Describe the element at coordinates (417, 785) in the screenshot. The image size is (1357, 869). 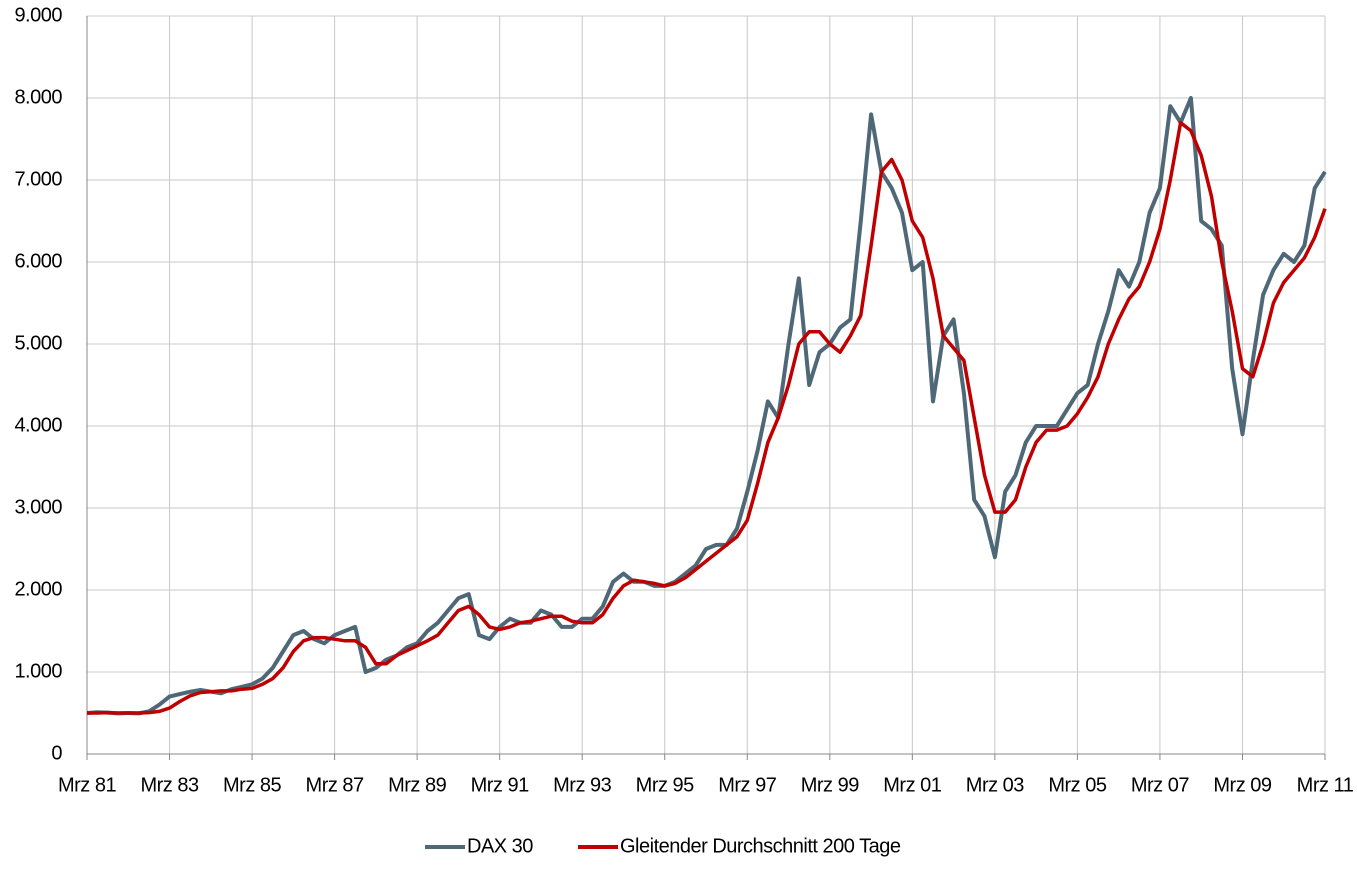
I see `x-tick-label: Mrz 89` at that location.